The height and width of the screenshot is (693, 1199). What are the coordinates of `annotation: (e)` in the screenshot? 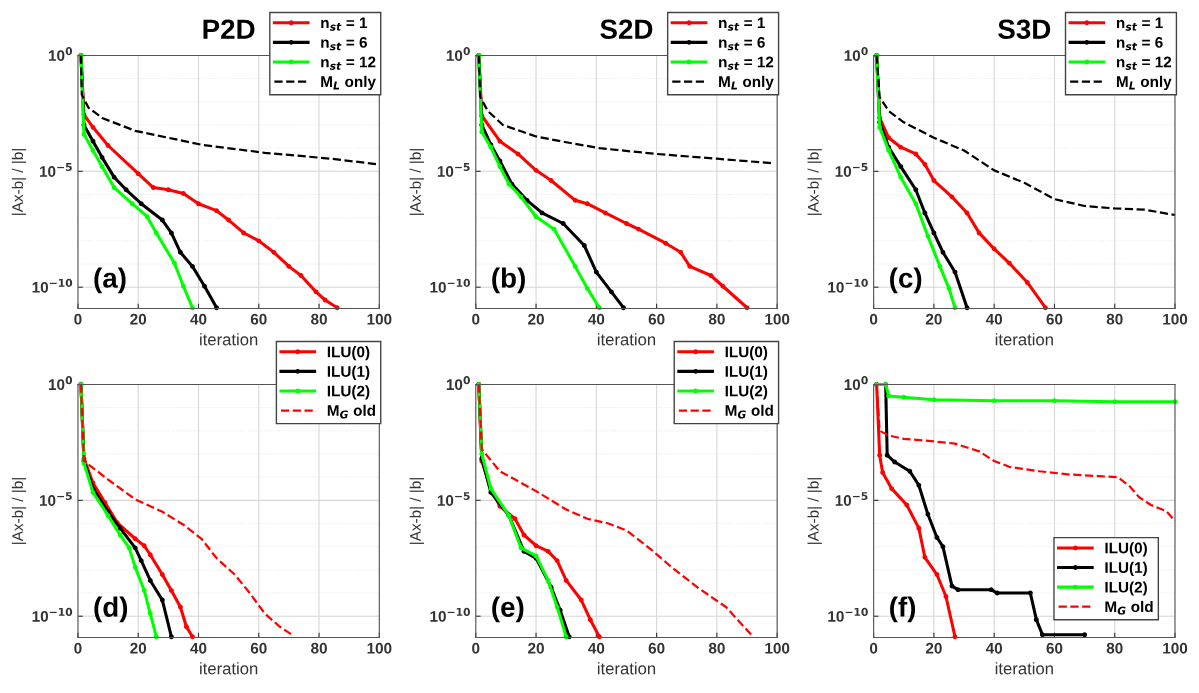 It's located at (508, 609).